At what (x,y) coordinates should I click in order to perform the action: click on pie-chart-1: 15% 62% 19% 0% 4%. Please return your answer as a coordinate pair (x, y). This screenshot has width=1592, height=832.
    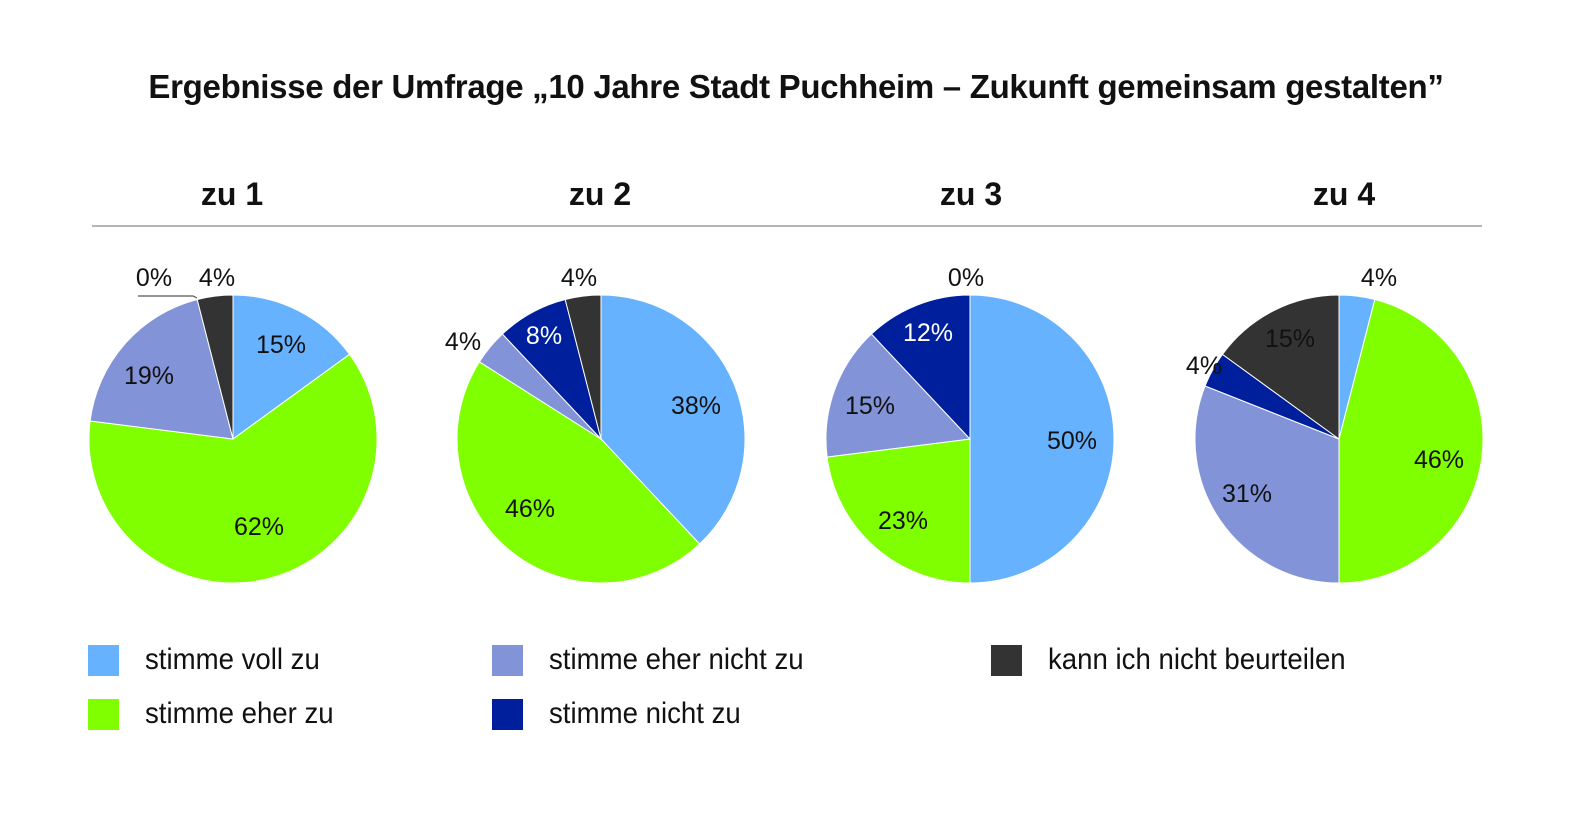
    Looking at the image, I should click on (233, 424).